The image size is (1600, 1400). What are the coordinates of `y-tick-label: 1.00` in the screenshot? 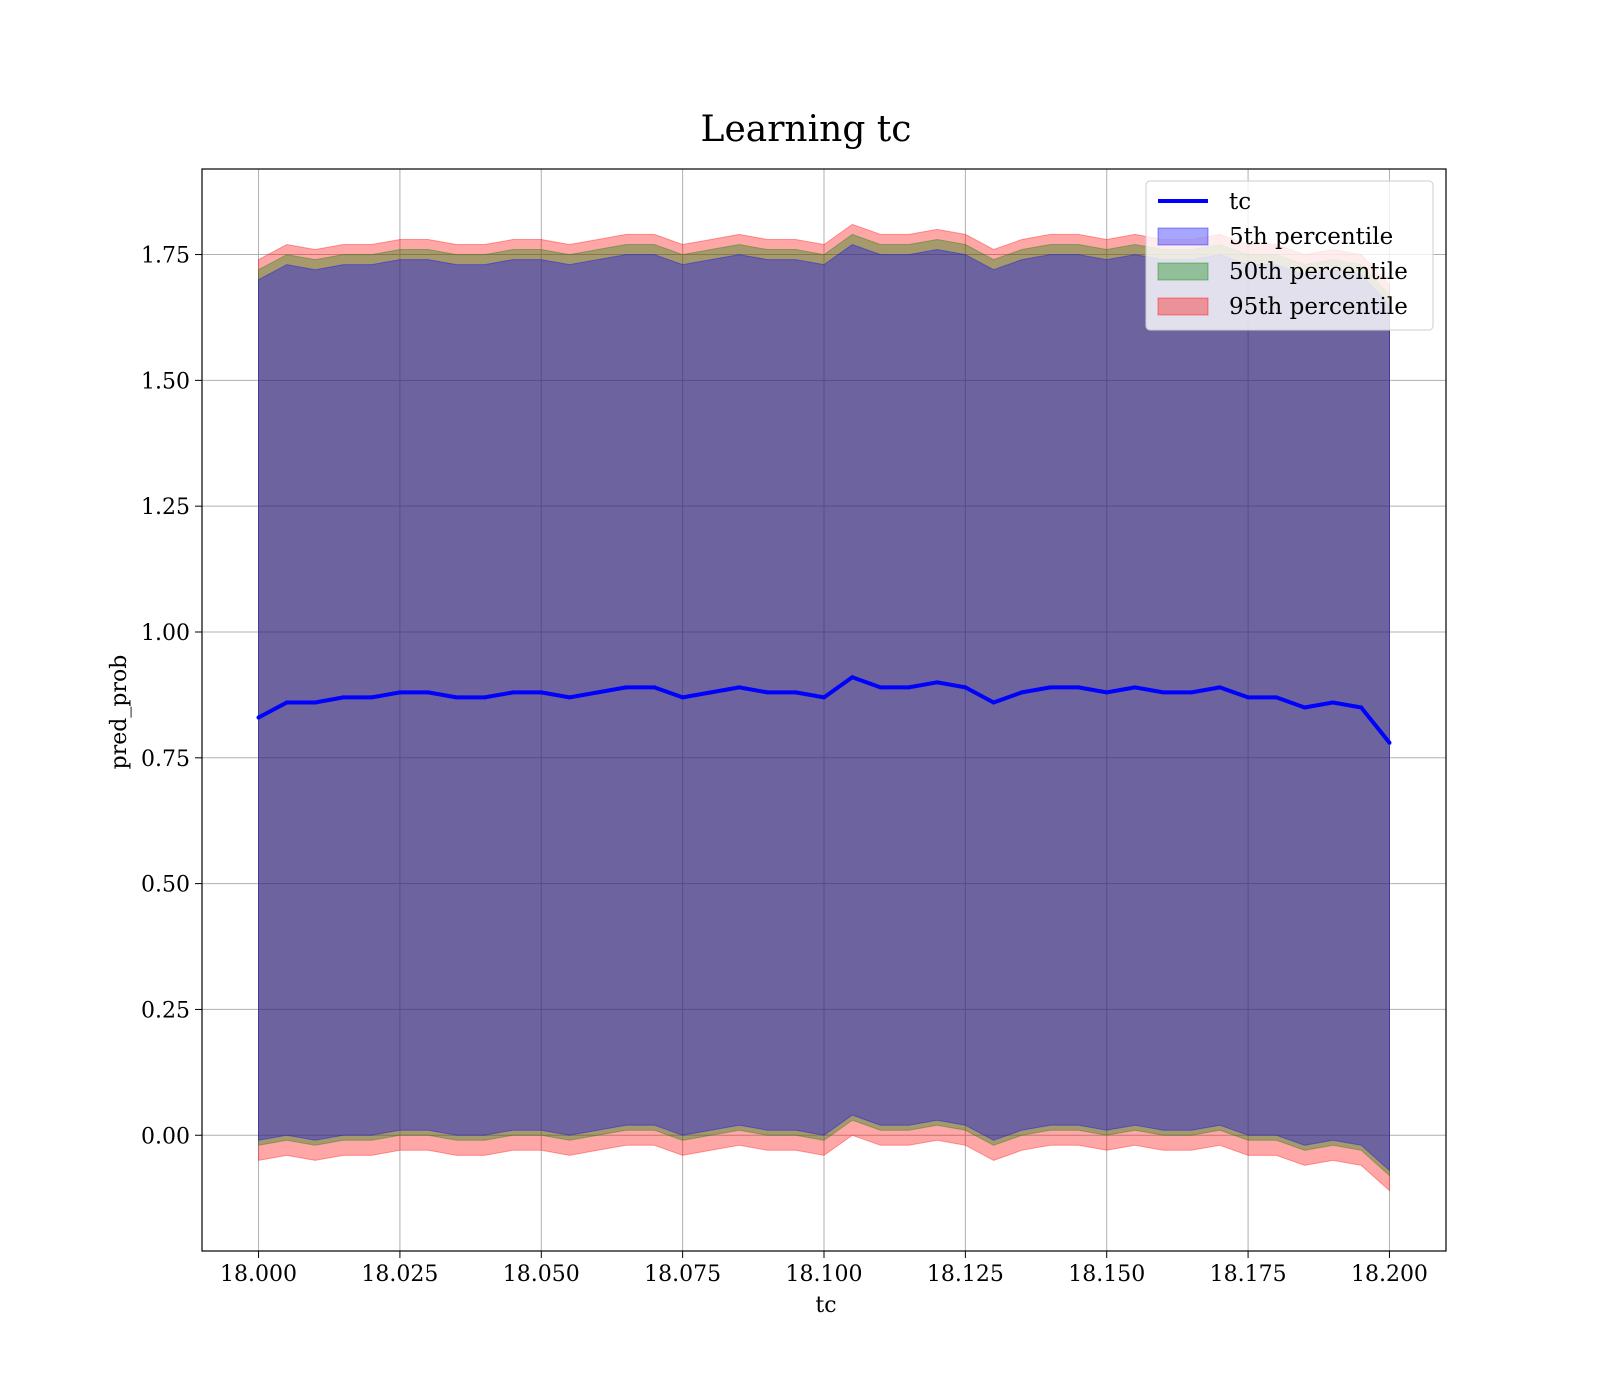 It's located at (165, 633).